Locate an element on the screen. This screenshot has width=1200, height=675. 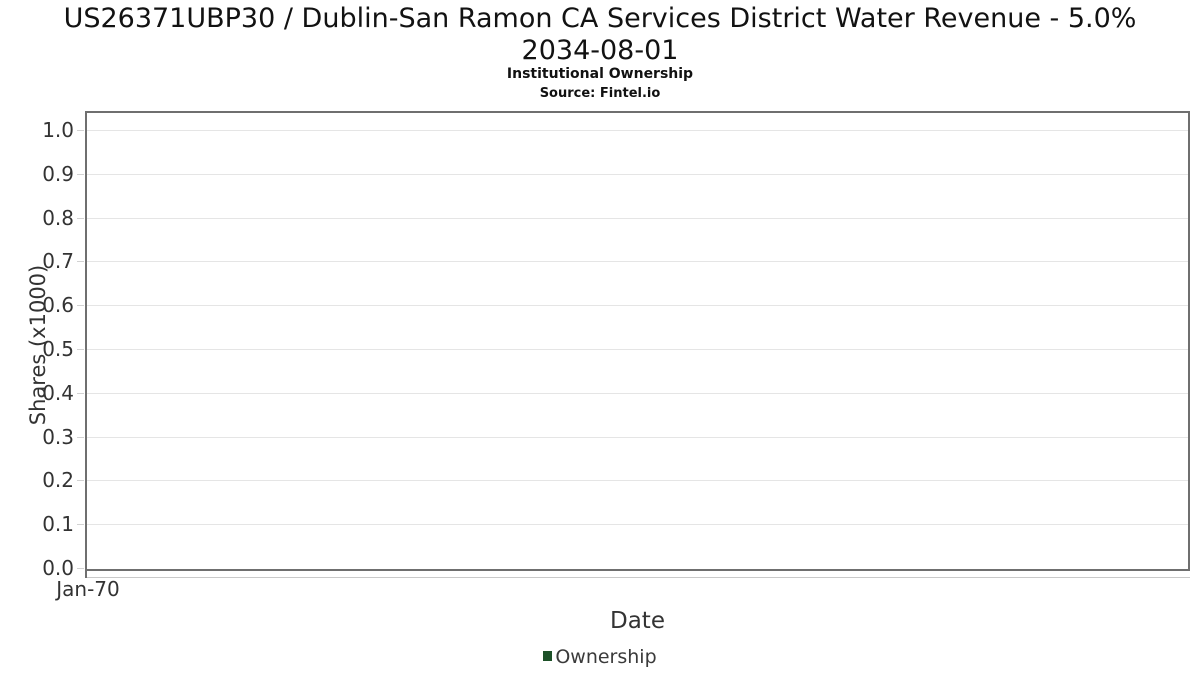
legend: Ownership is located at coordinates (600, 658).